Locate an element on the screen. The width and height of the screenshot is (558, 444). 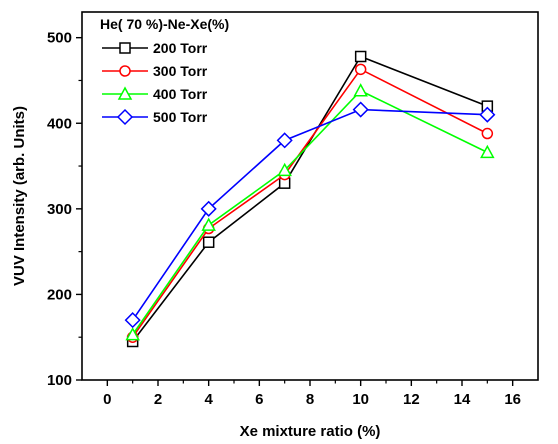
y-tick-label: 500 is located at coordinates (59, 38).